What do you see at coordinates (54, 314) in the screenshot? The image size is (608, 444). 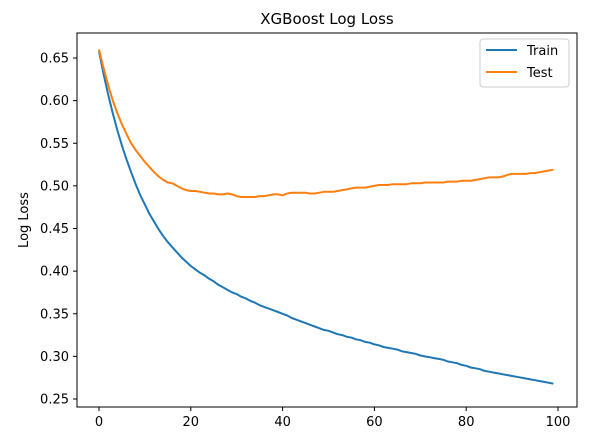 I see `y-tick-label: 0.35` at bounding box center [54, 314].